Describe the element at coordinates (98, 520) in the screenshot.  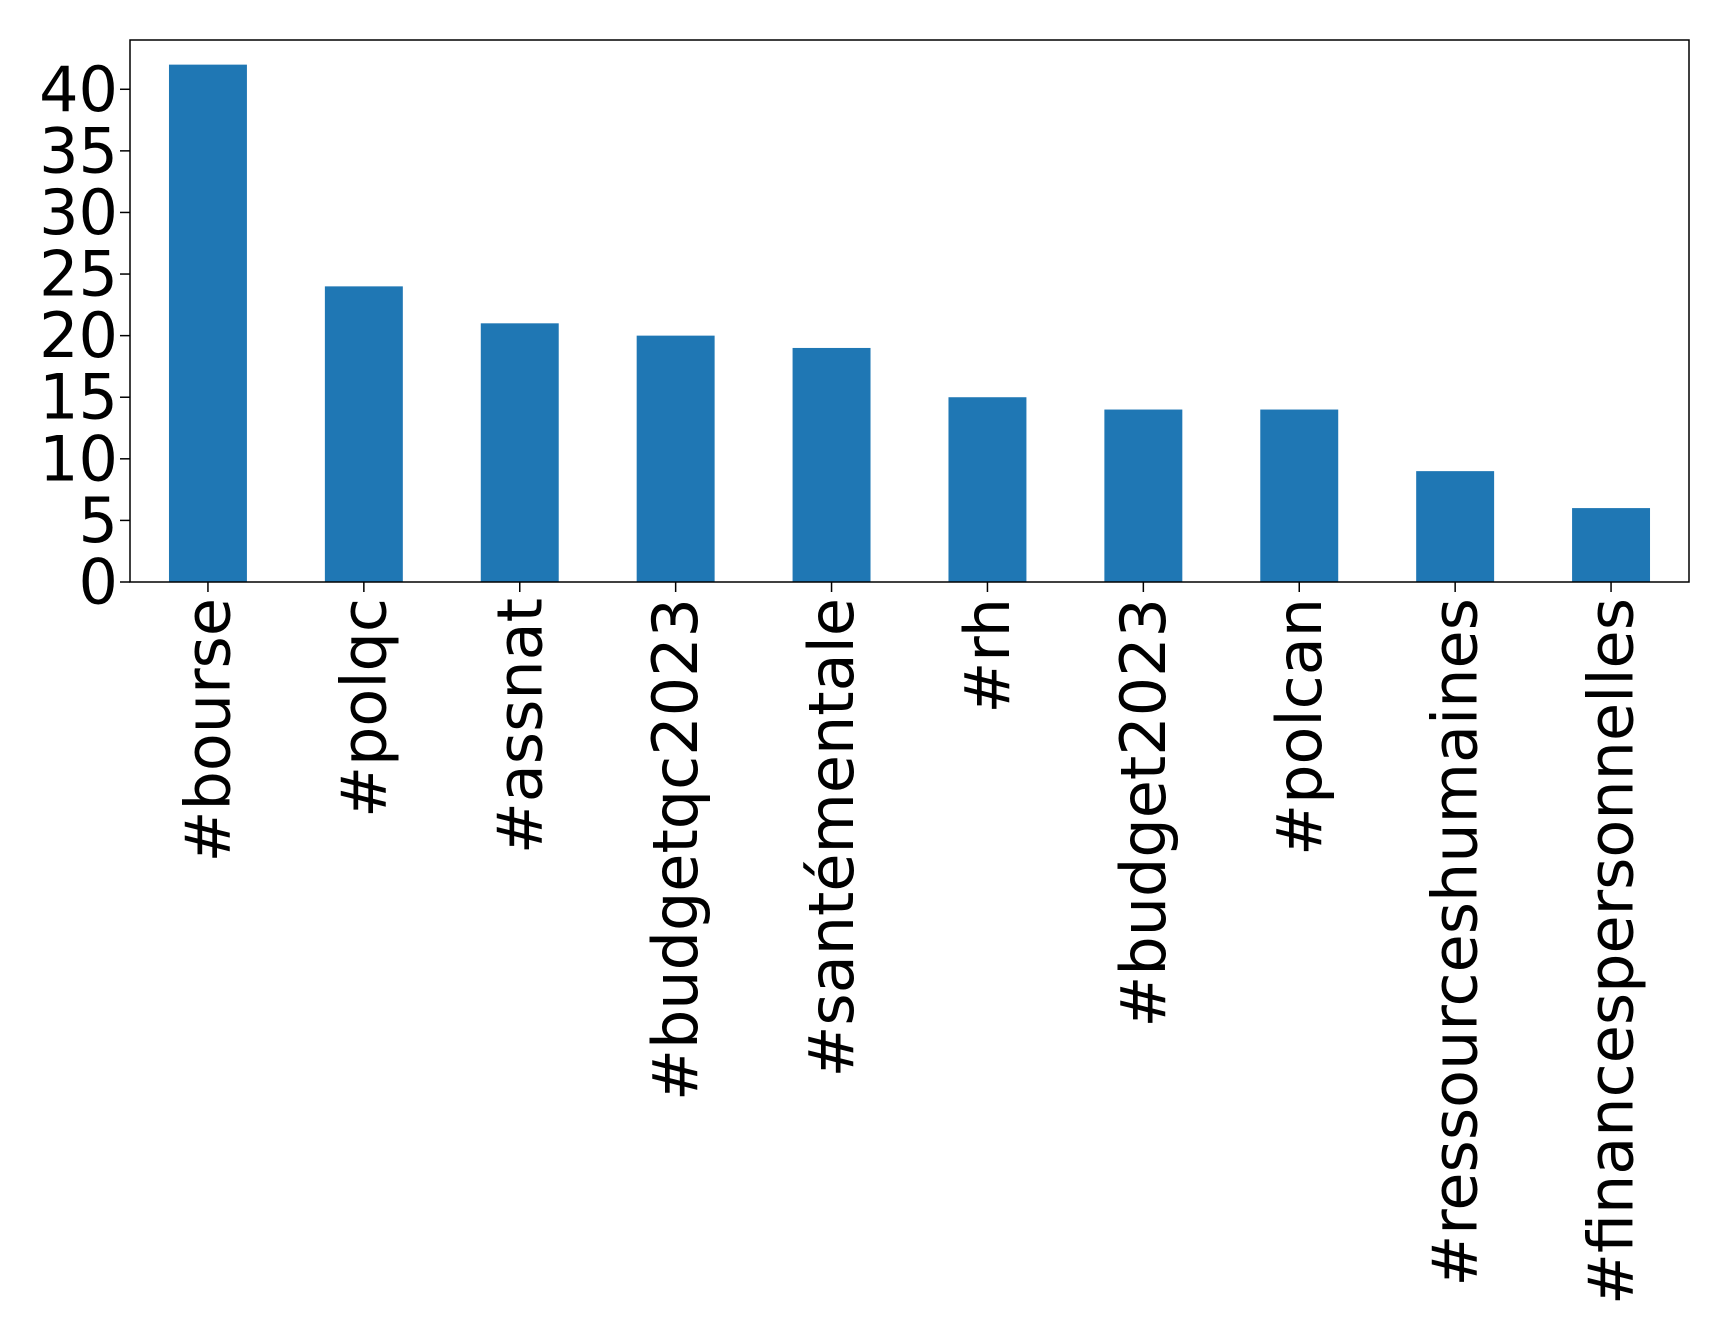
I see `y-tick-label-1: 5` at that location.